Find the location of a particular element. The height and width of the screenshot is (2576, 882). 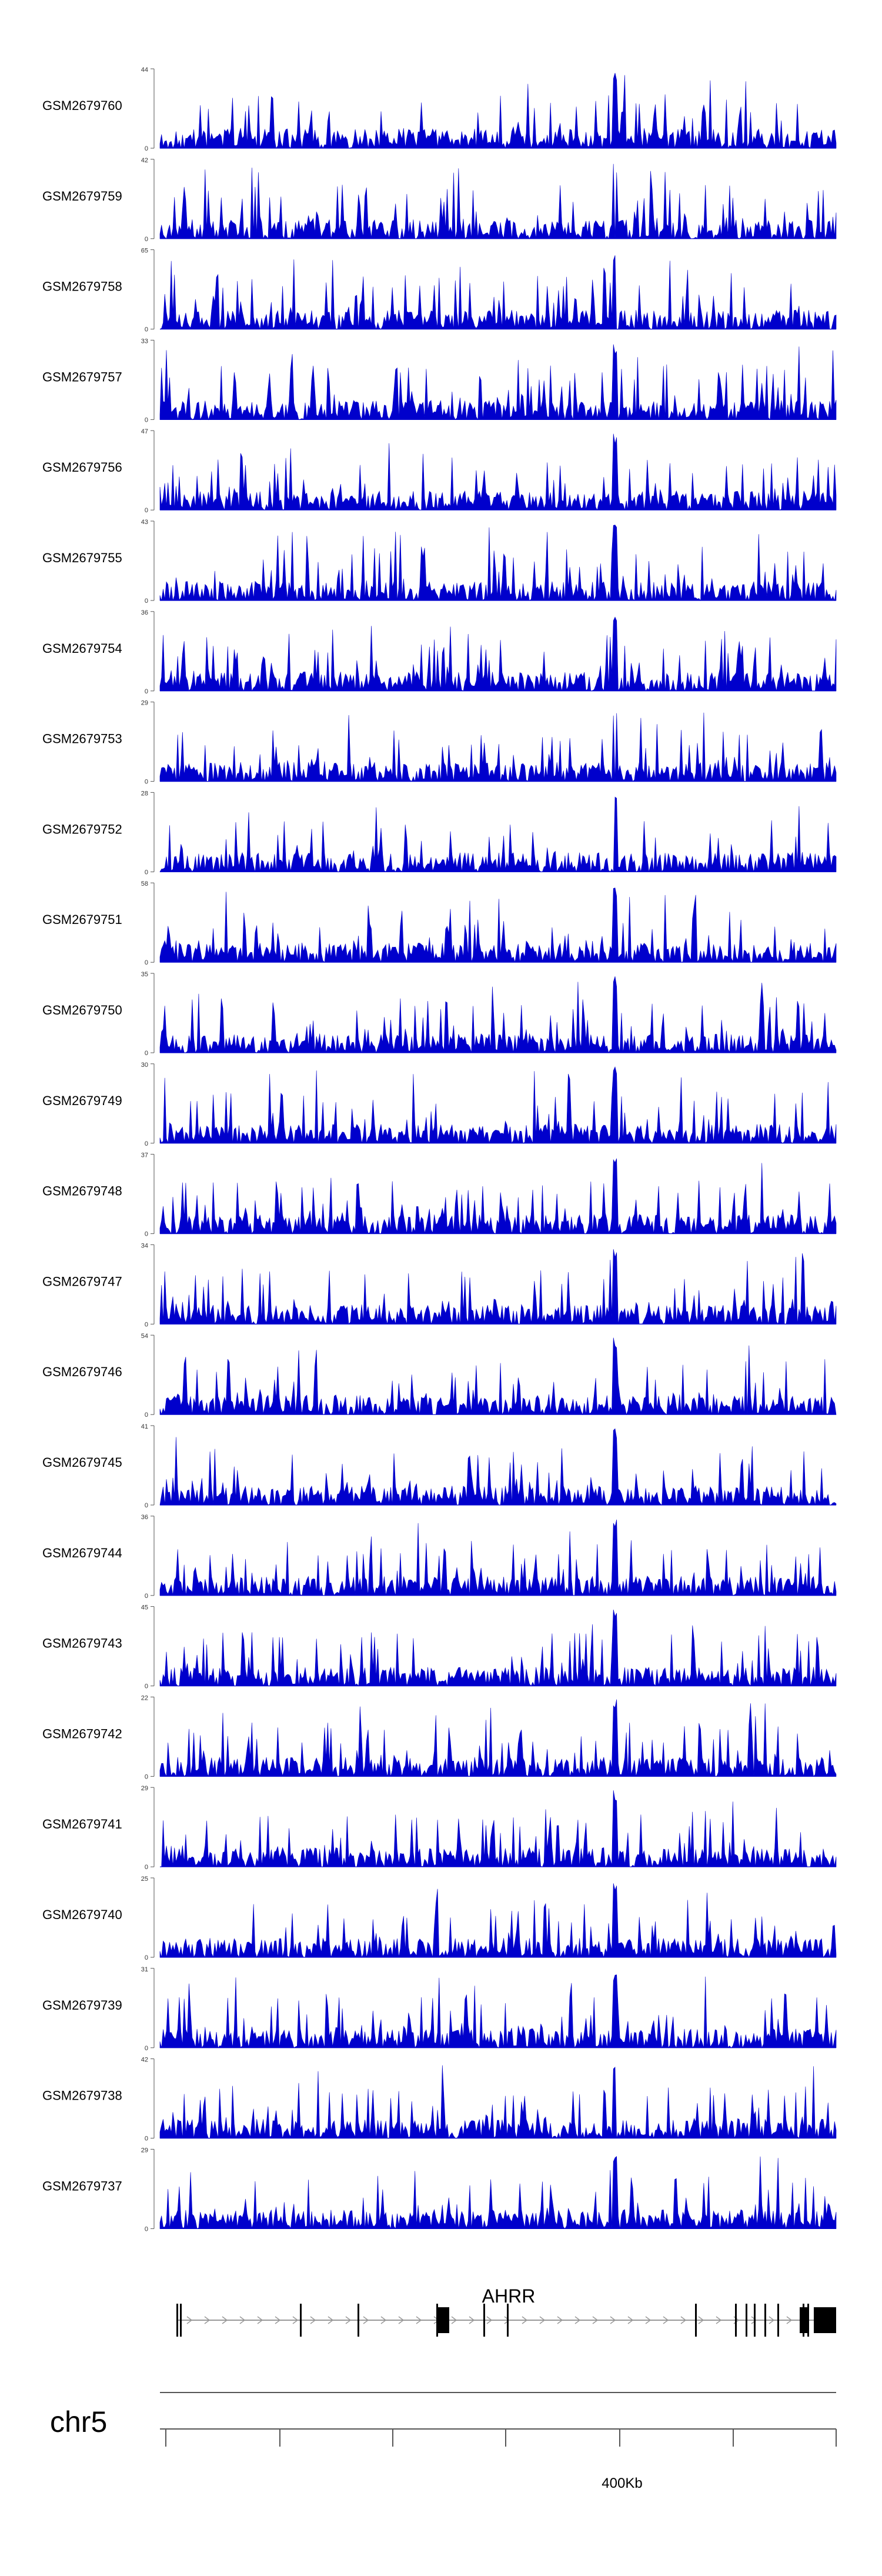

track-label: GSM2679740 is located at coordinates (82, 1914).